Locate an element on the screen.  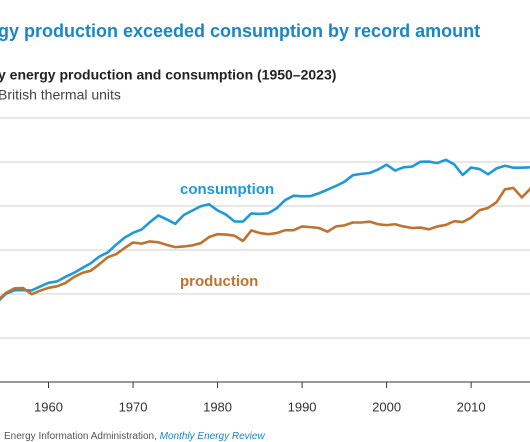
x-tick-label: 1990 is located at coordinates (302, 406).